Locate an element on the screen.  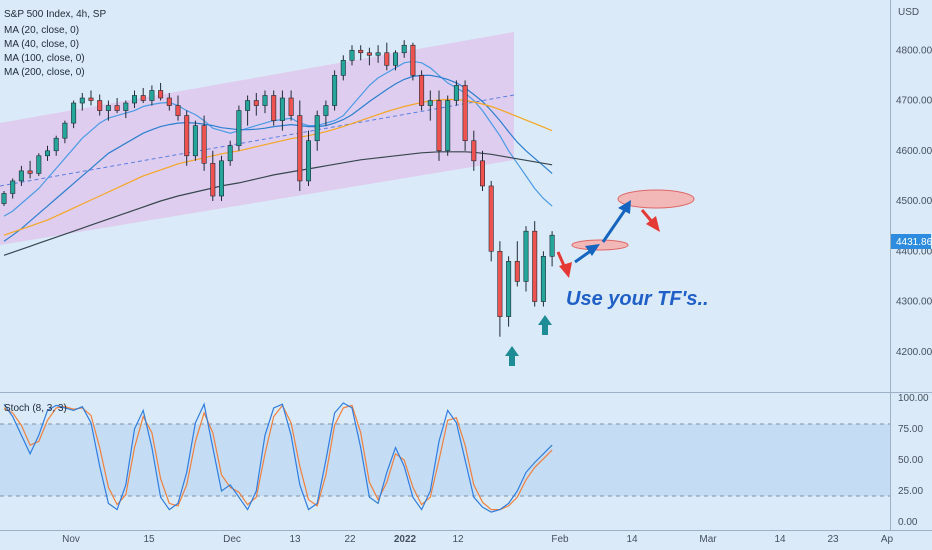
target-ellipse-lower is located at coordinates (600, 245).